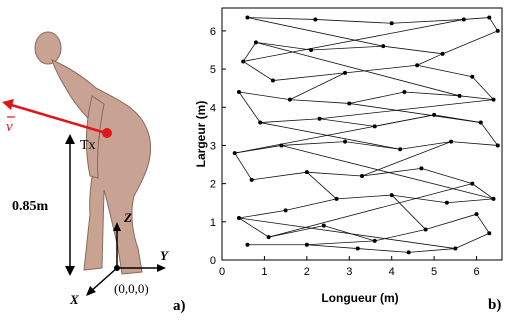  What do you see at coordinates (70, 139) in the screenshot?
I see `height-arrow-top` at bounding box center [70, 139].